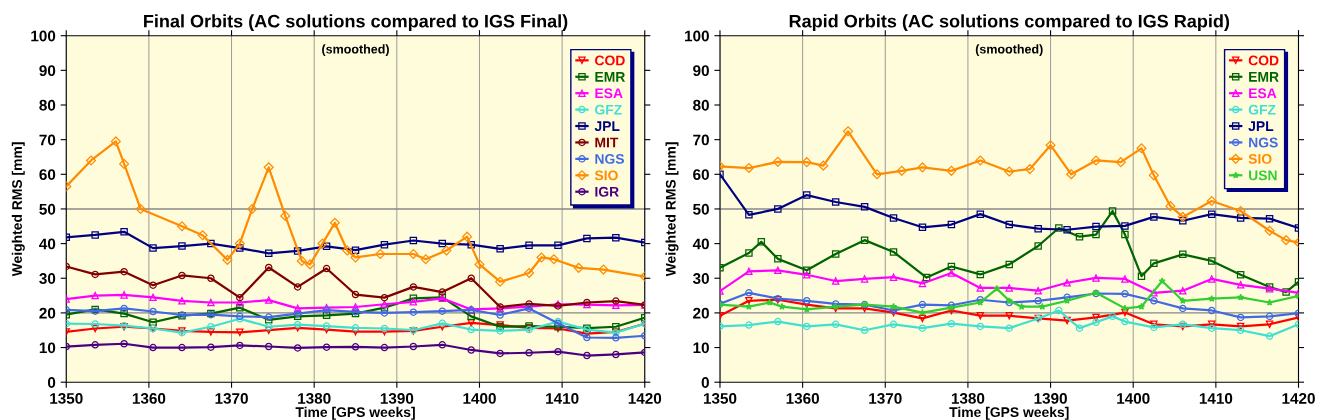 Image resolution: width=1325 pixels, height=420 pixels. What do you see at coordinates (43, 36) in the screenshot?
I see `y-tick-label: 100` at bounding box center [43, 36].